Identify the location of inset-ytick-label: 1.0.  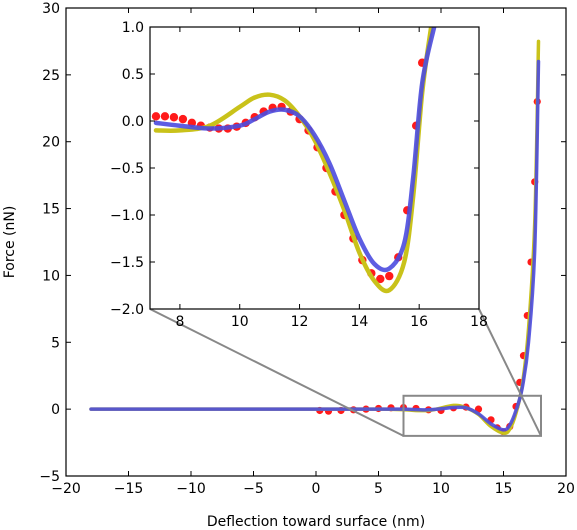
(133, 28).